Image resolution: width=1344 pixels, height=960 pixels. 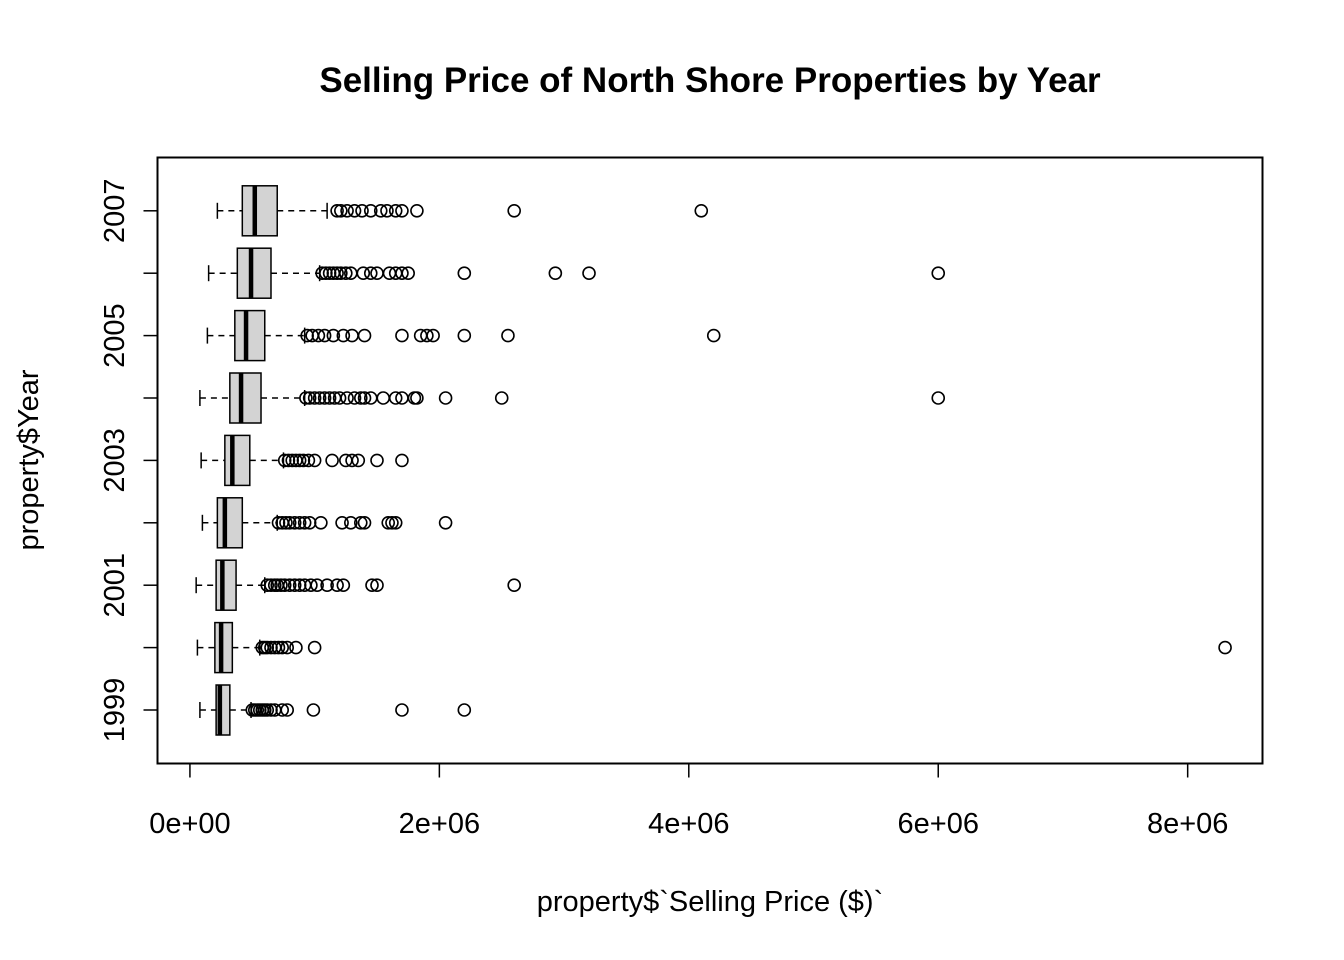 What do you see at coordinates (710, 902) in the screenshot?
I see `x-axis-label: property$`Selling Price ($)`` at bounding box center [710, 902].